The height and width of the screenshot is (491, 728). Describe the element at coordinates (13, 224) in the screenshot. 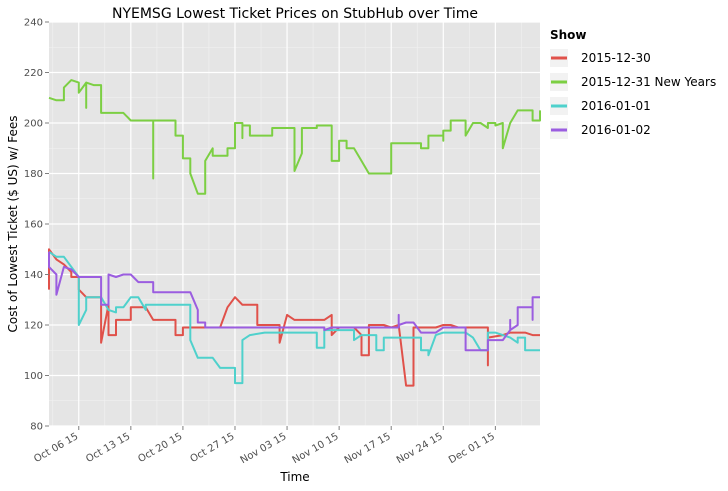

I see `y-axis-label: Cost of Lowest Ticket ($ US) w/ Fees` at that location.